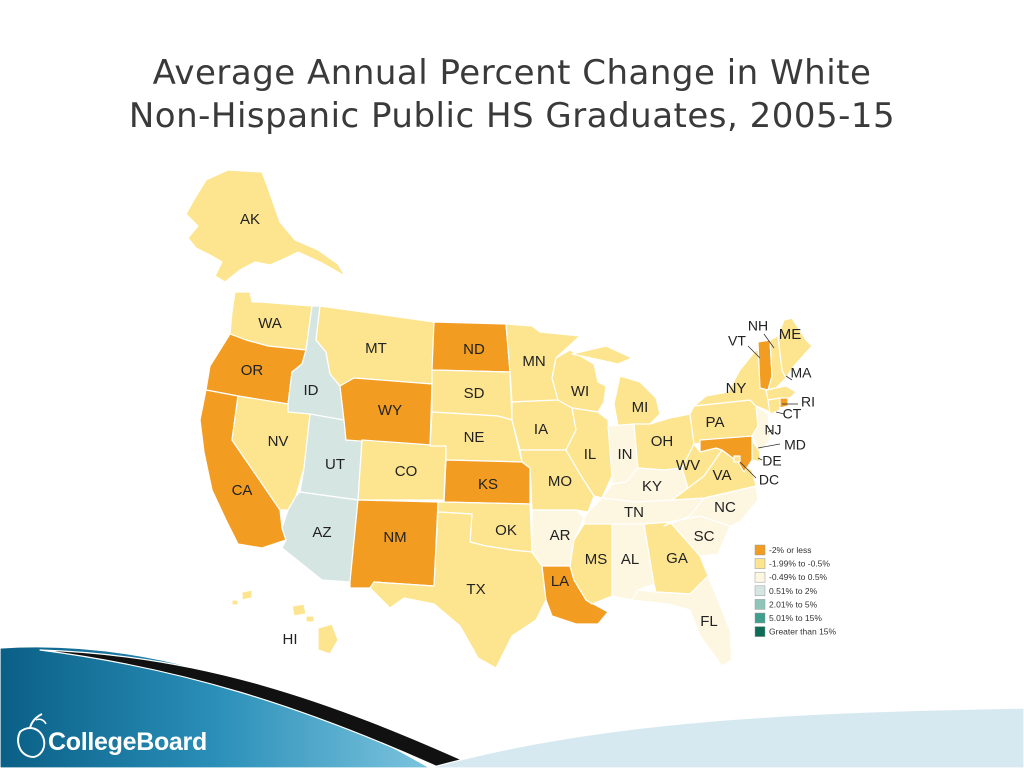  I want to click on state-label-il: IL, so click(590, 454).